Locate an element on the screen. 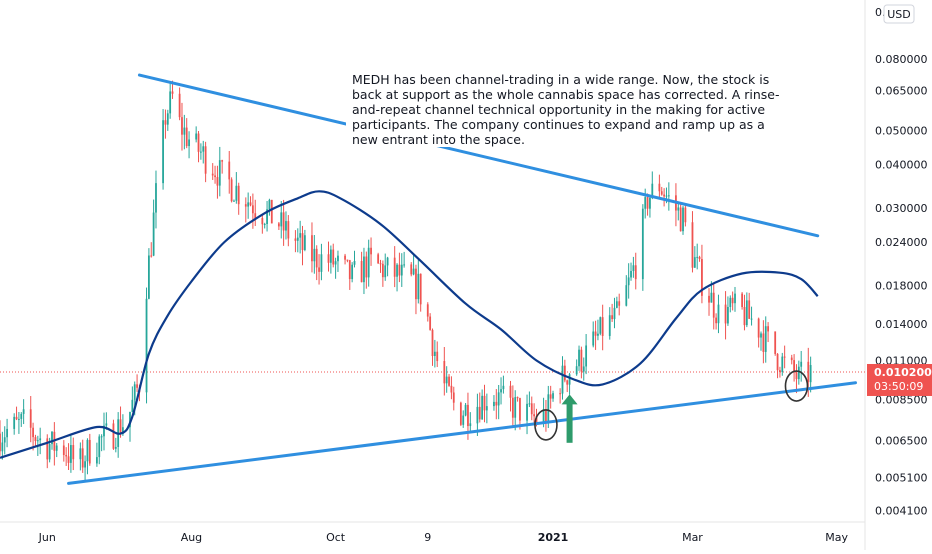 Image resolution: width=932 pixels, height=554 pixels. currency-badge-box is located at coordinates (899, 14).